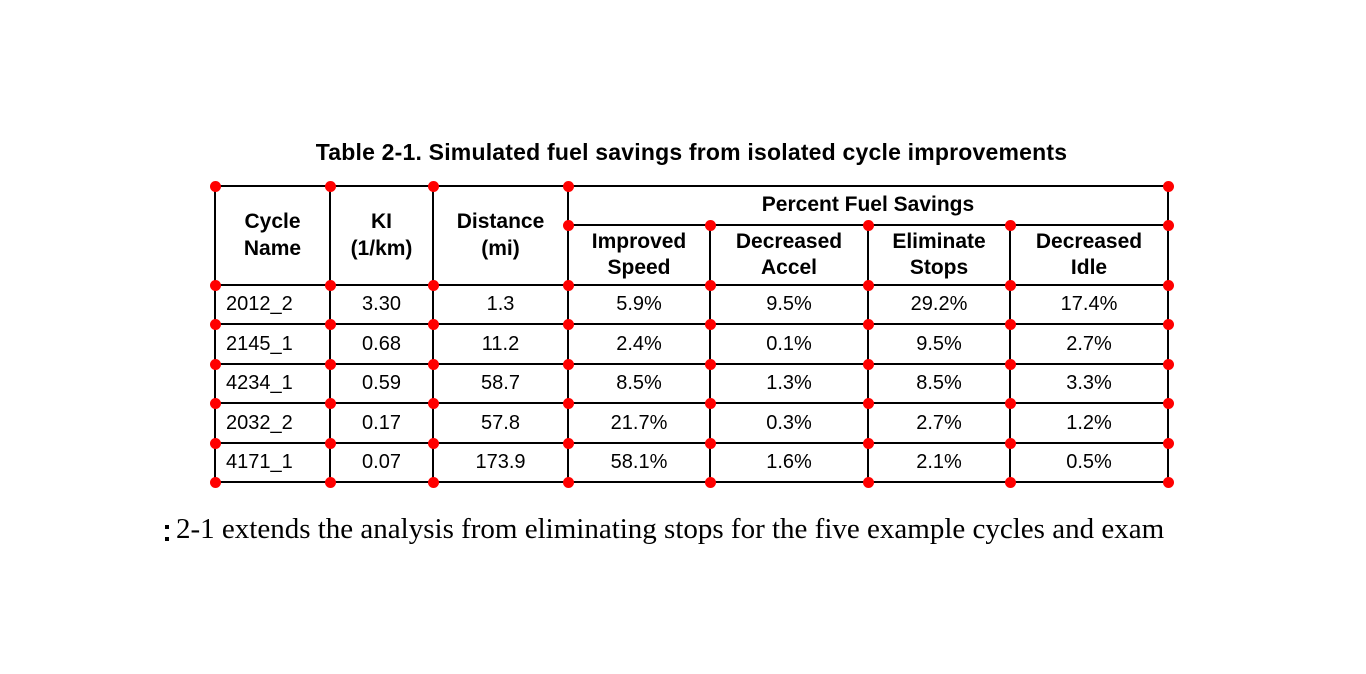  Describe the element at coordinates (500, 343) in the screenshot. I see `data-cell: 11.2` at that location.